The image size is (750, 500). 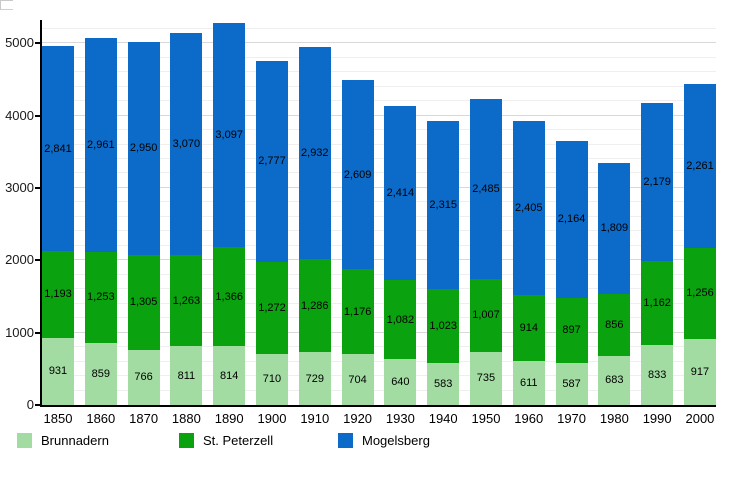 I want to click on bar-segment-mogelsberg-1850: 2,841, so click(x=58, y=148).